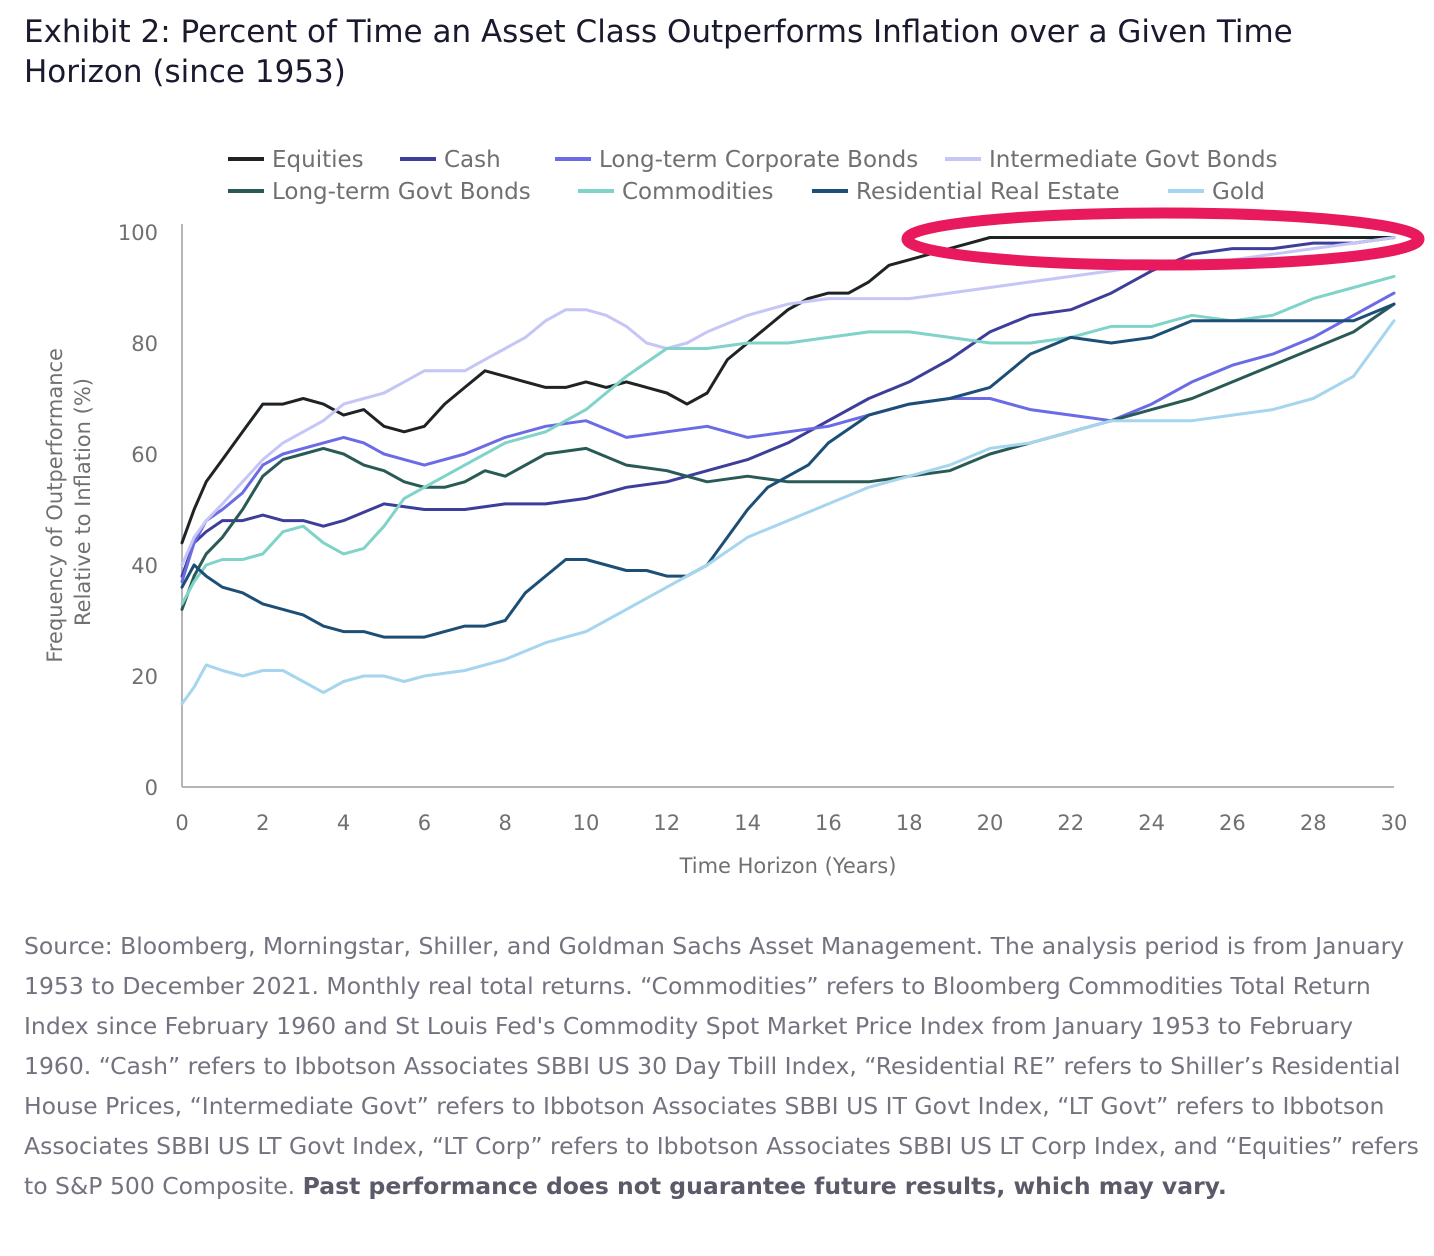  I want to click on x-tick-label: 24, so click(1151, 823).